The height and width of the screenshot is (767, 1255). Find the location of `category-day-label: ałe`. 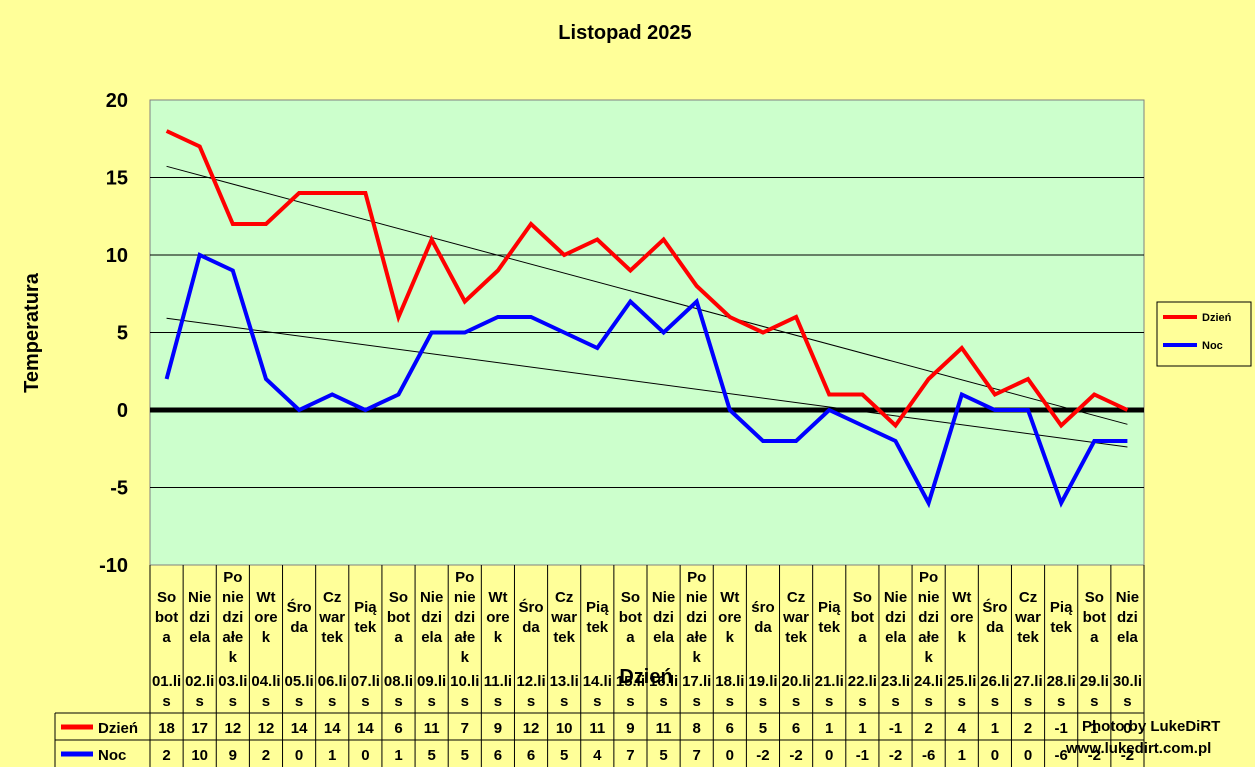

category-day-label: ałe is located at coordinates (464, 637).